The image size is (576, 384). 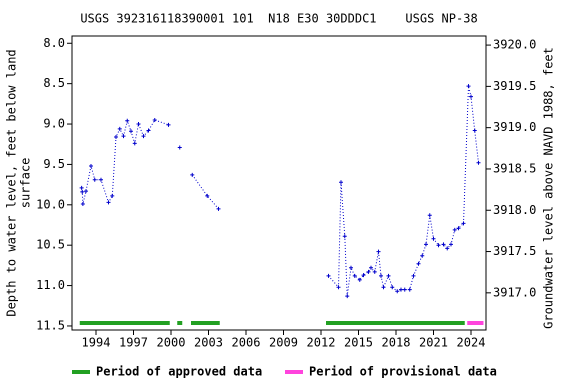 What do you see at coordinates (54, 164) in the screenshot?
I see `y-tick-label: 9.5` at bounding box center [54, 164].